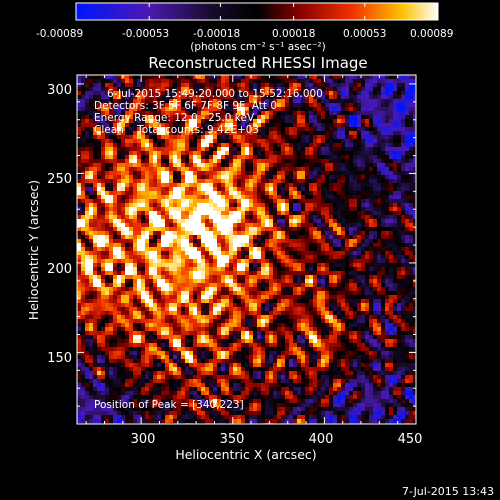 The image size is (500, 500). Describe the element at coordinates (216, 34) in the screenshot. I see `colorbar-tick-label: -0.00018` at that location.